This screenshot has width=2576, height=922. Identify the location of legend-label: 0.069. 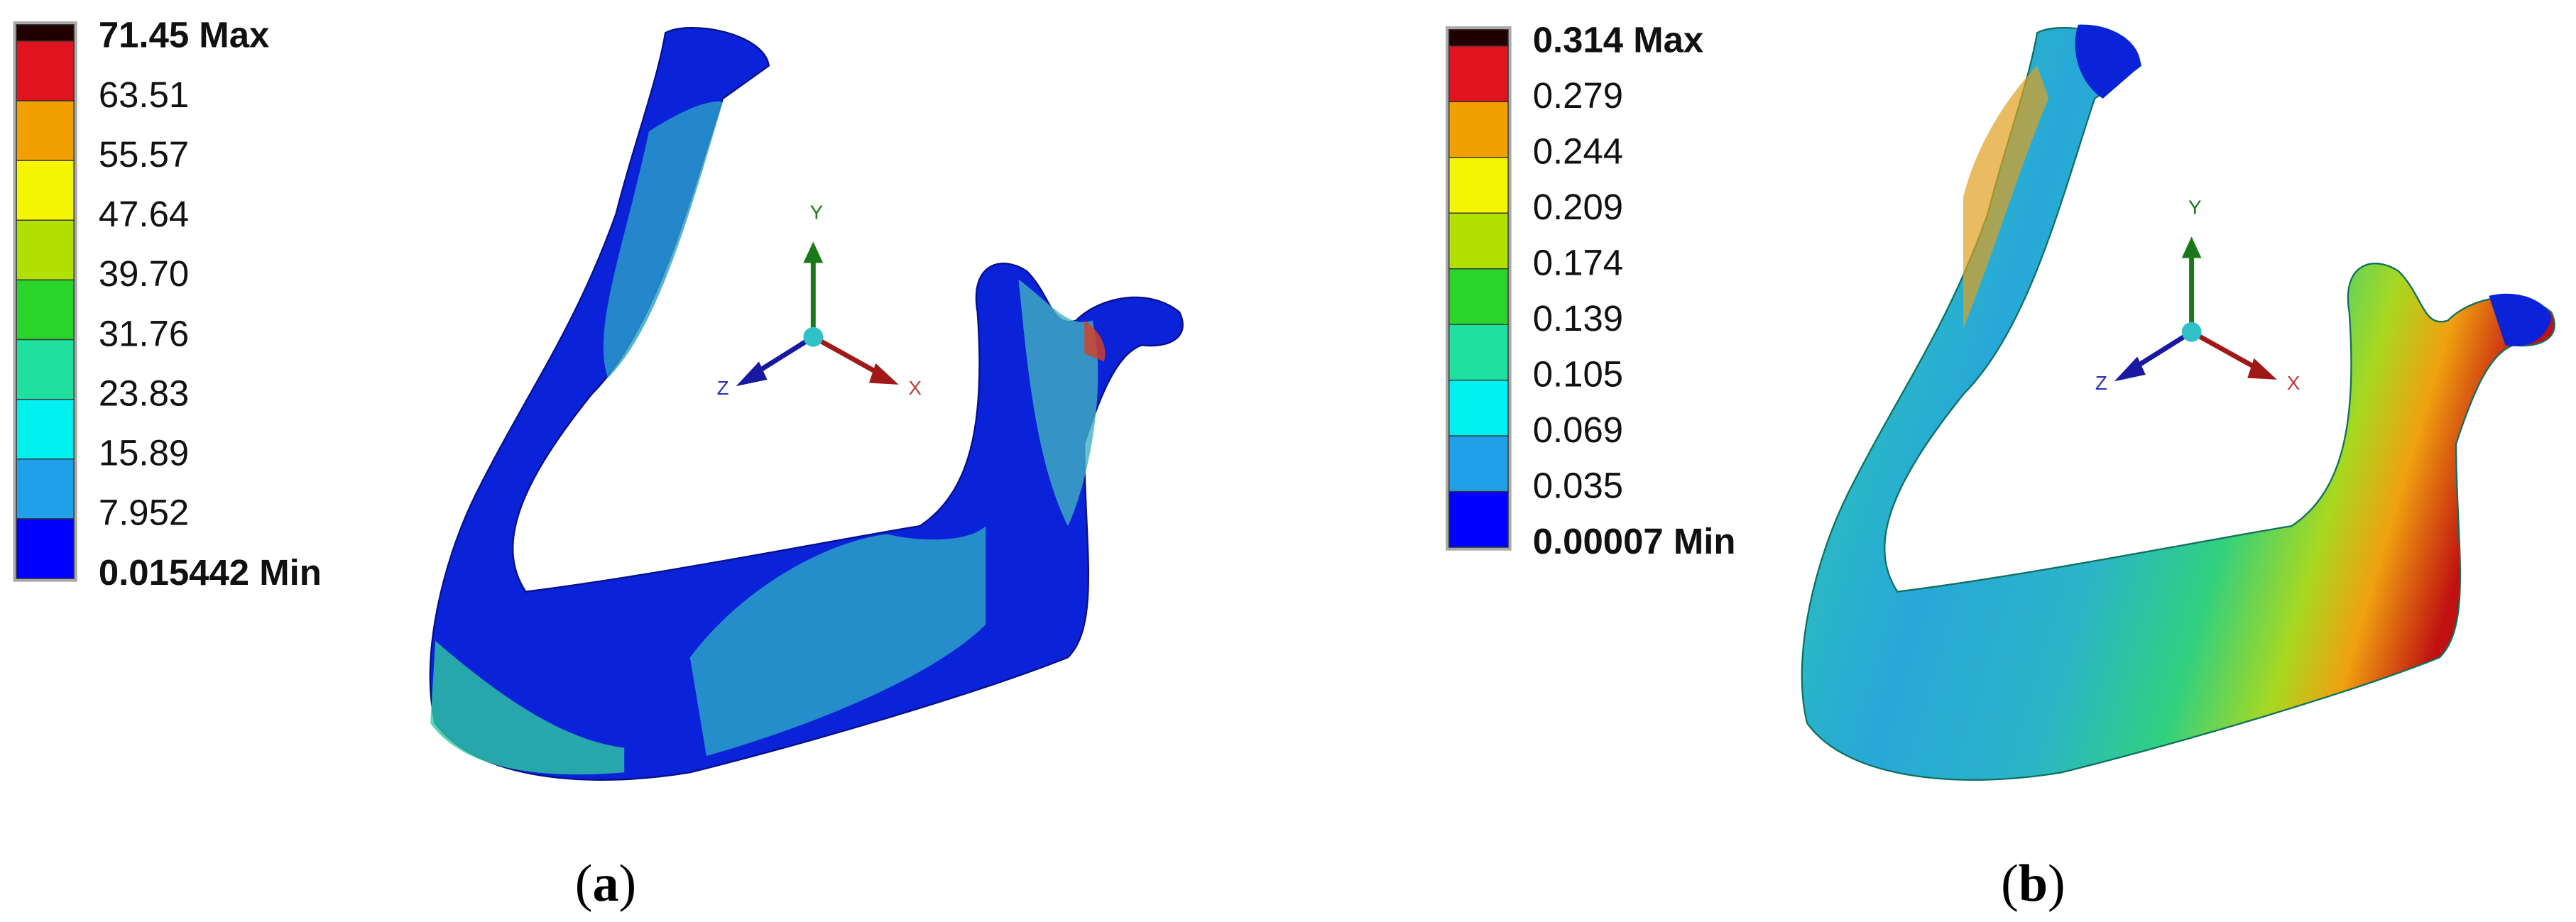
(1578, 430).